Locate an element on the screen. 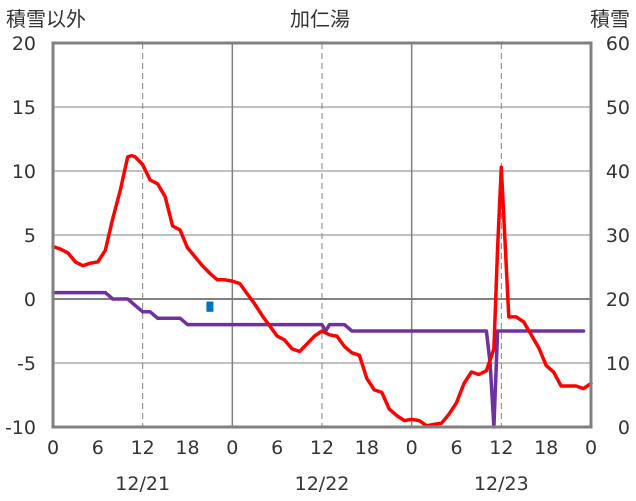  y-tick-label-left: 0 is located at coordinates (30, 300).